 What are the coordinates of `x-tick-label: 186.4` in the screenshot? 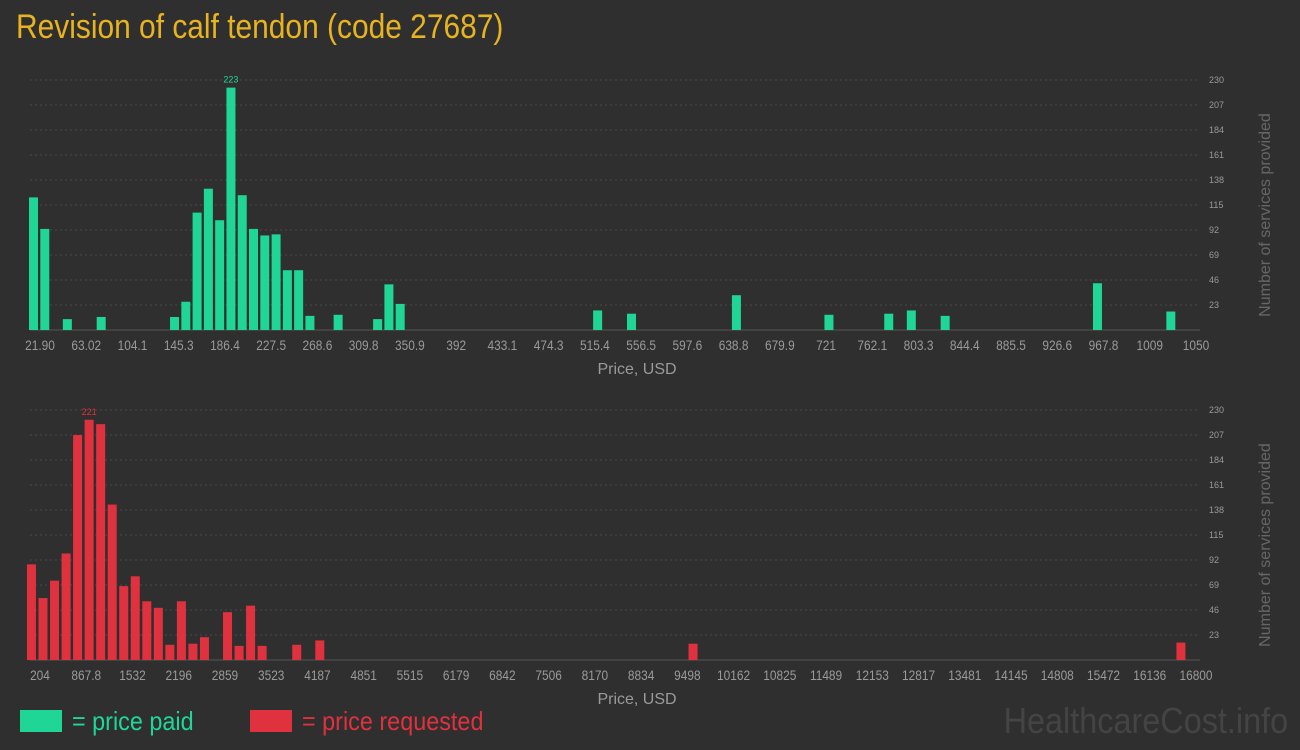 It's located at (225, 345).